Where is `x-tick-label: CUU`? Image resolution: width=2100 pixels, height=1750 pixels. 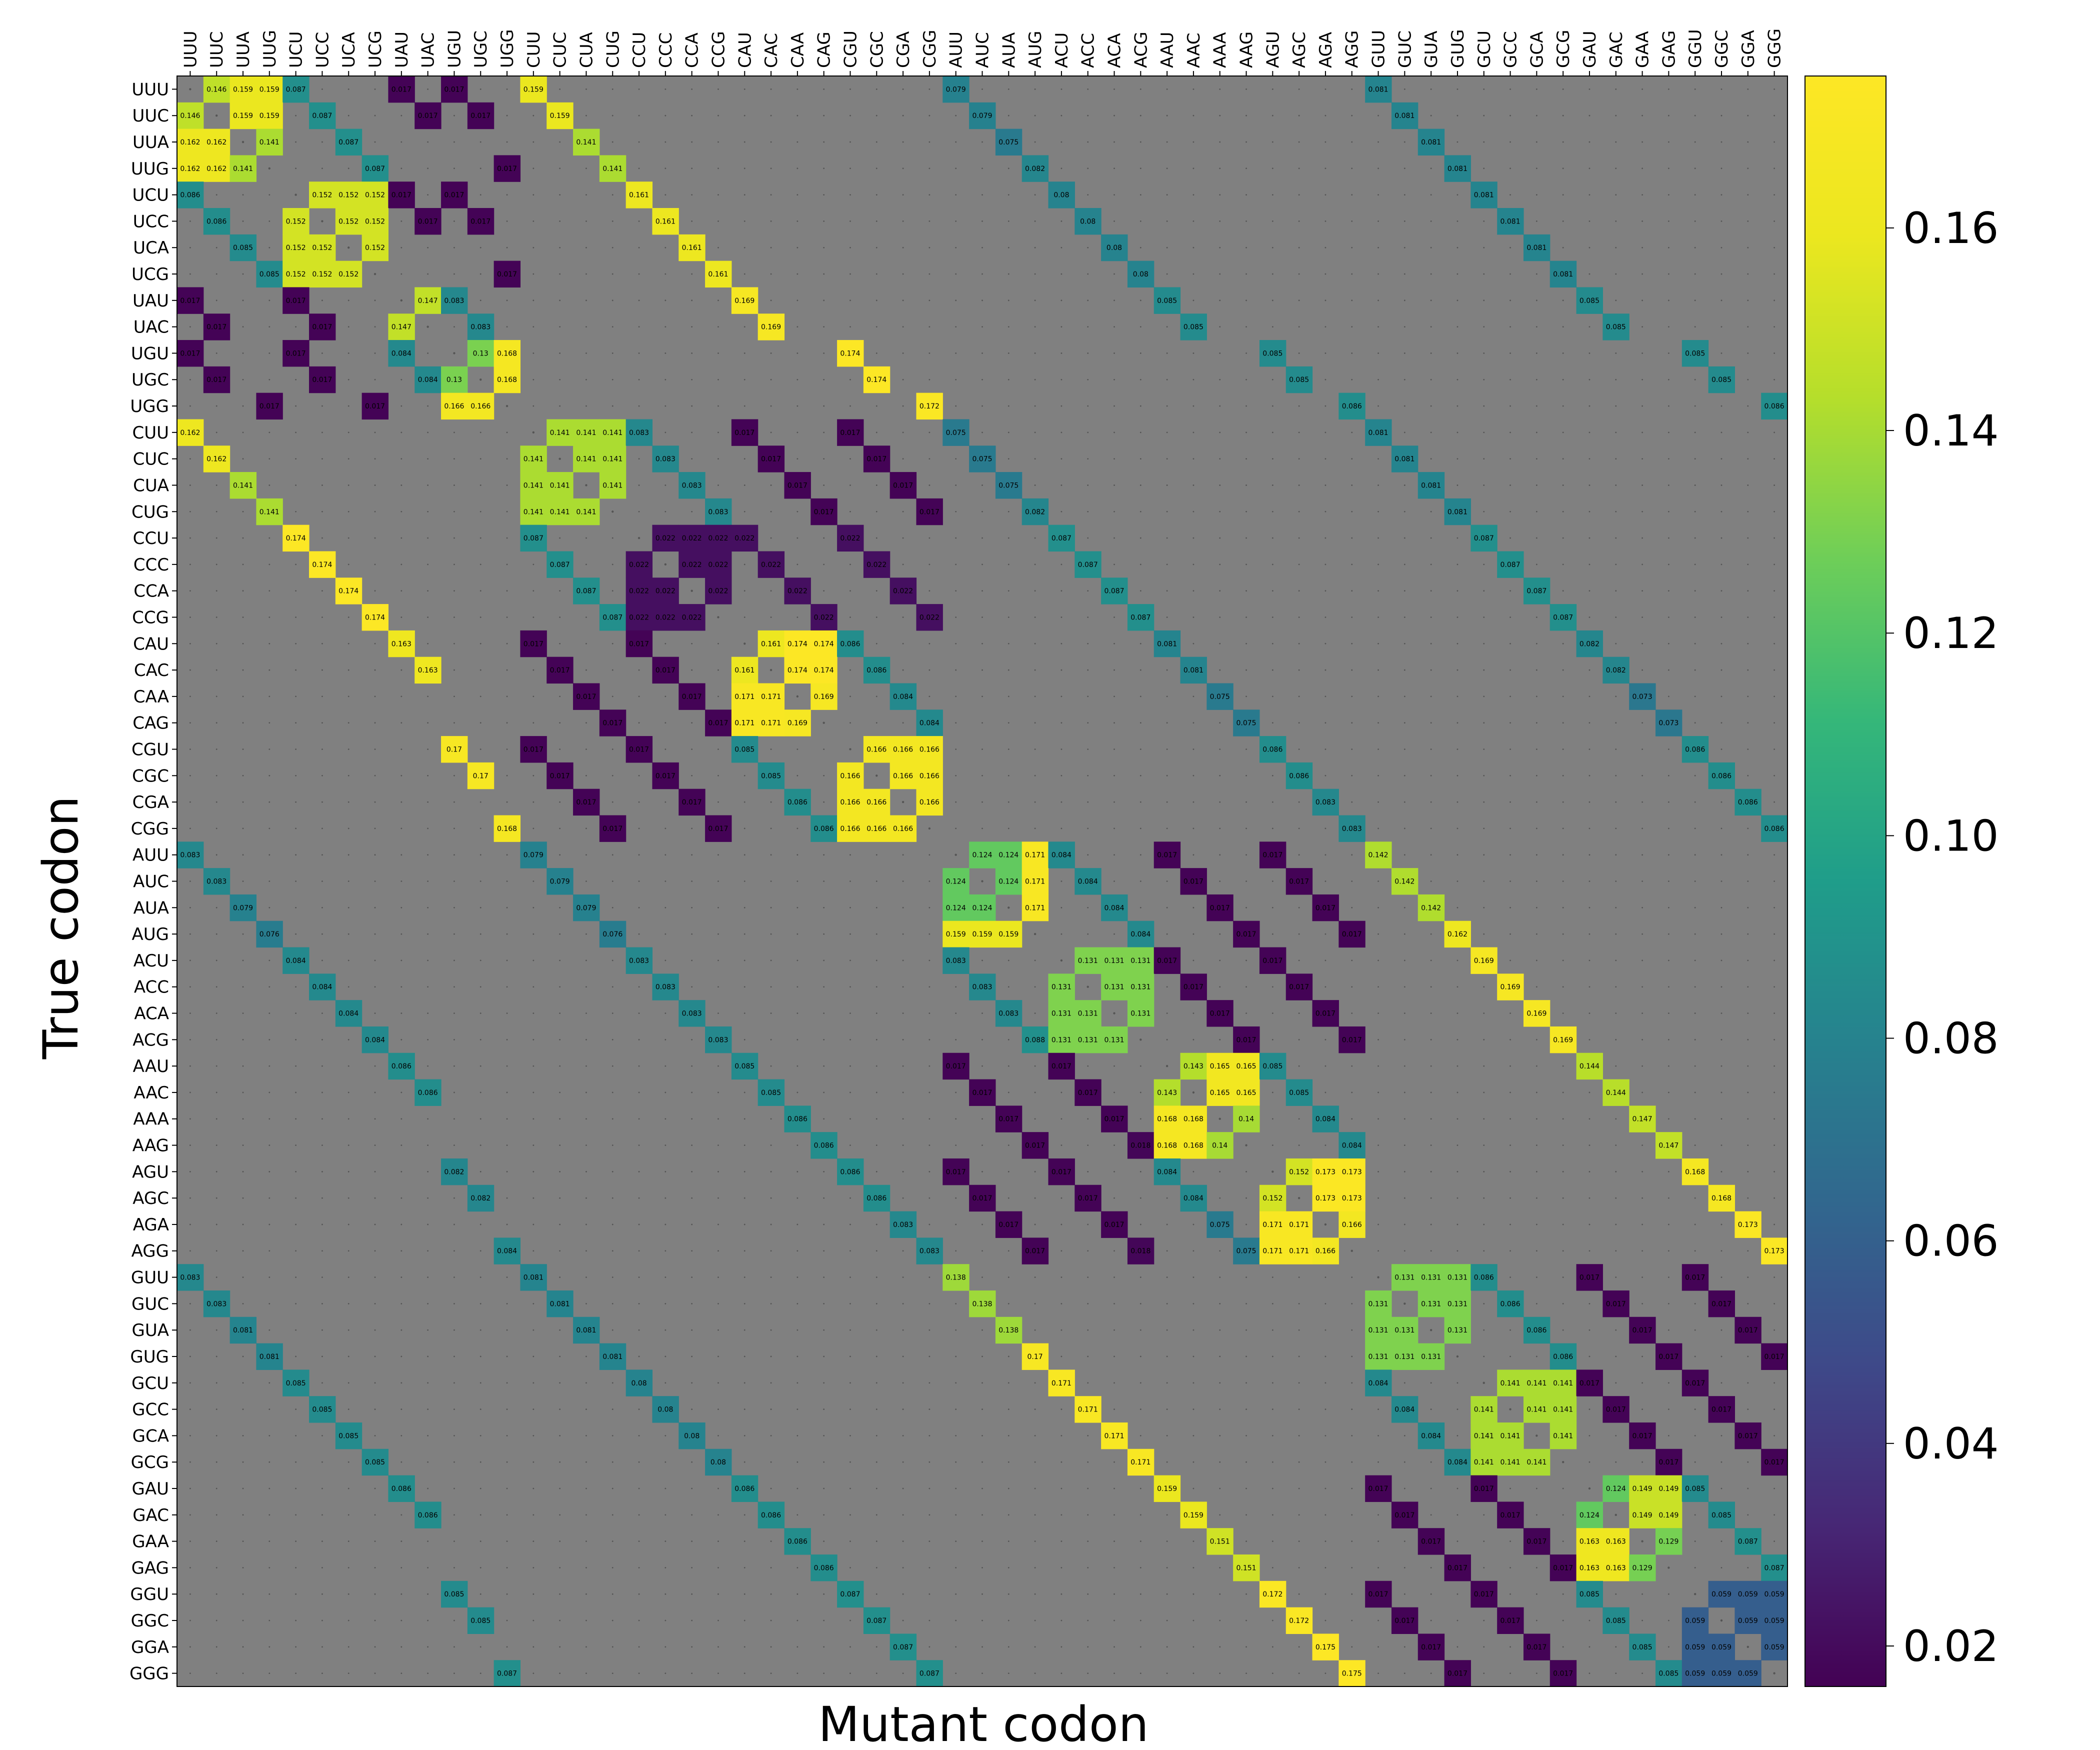 x-tick-label: CUU is located at coordinates (534, 49).